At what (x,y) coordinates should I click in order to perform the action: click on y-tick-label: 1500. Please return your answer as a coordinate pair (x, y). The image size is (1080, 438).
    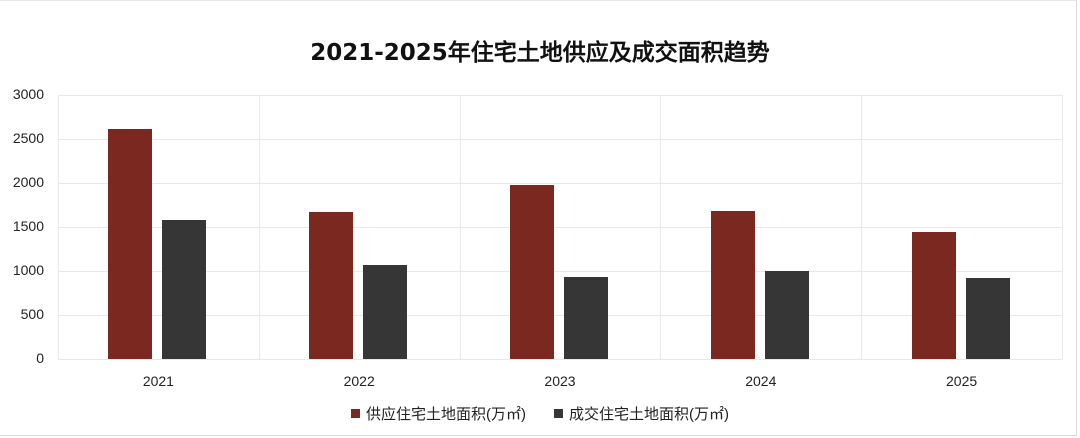
    Looking at the image, I should click on (28, 226).